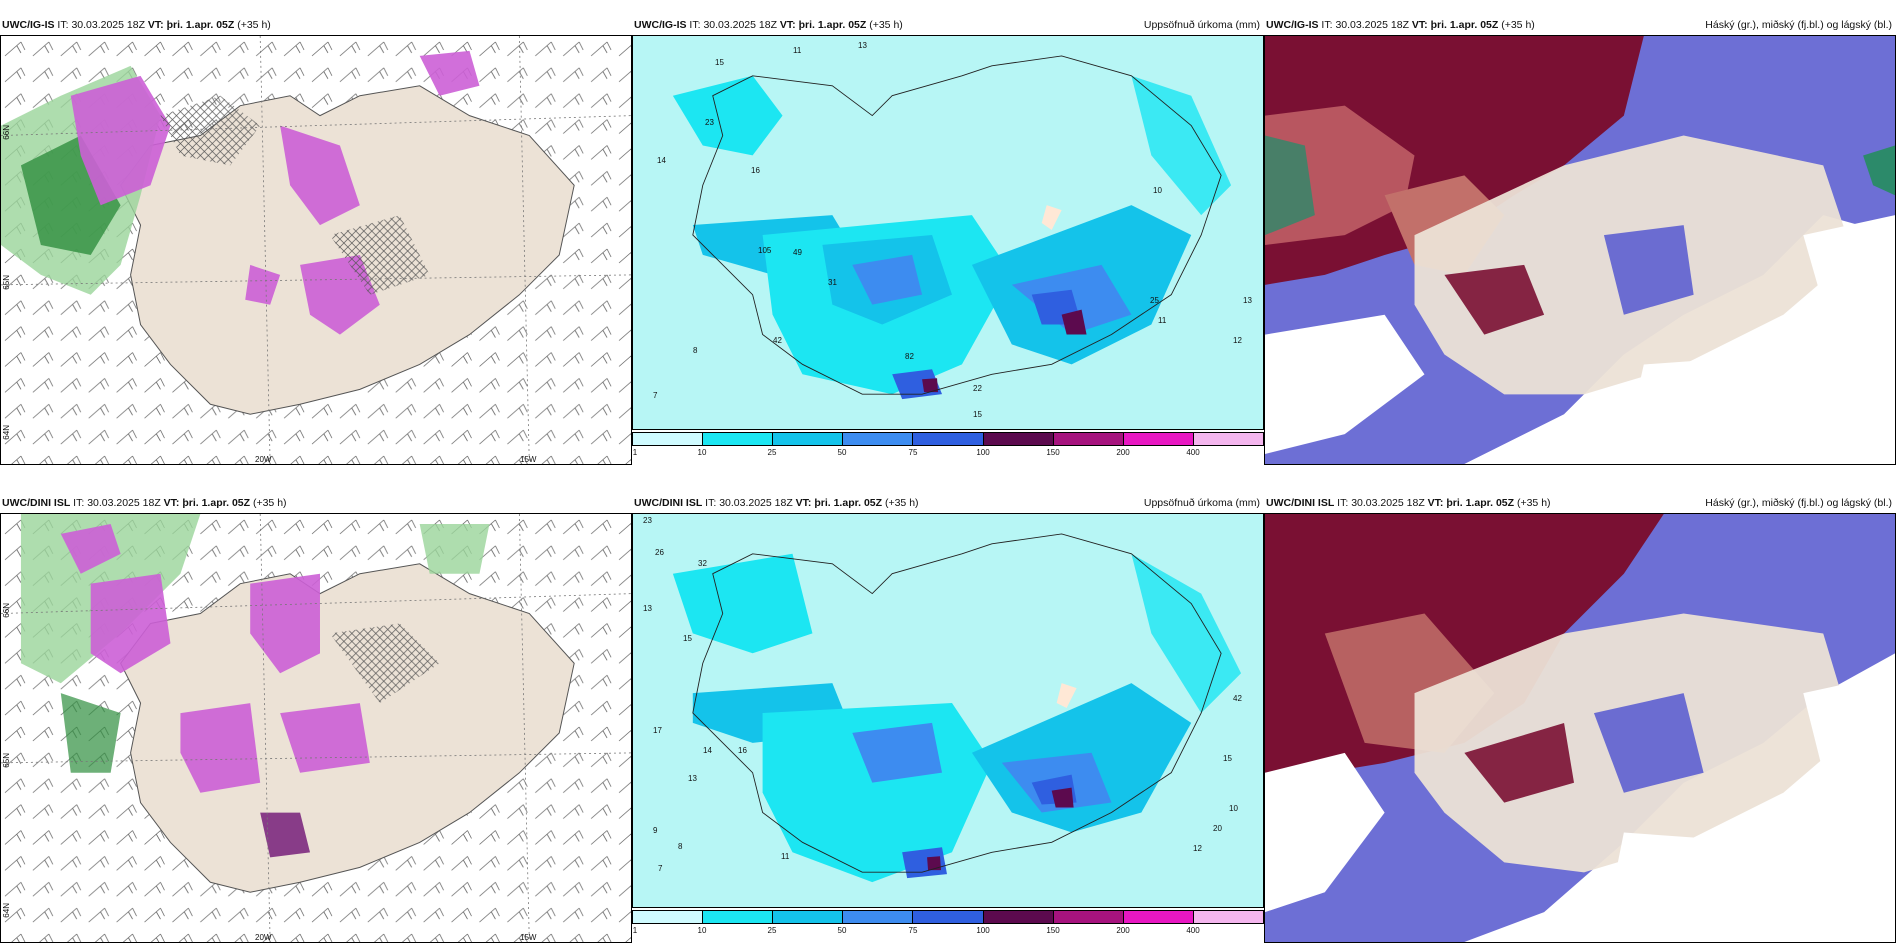 The image size is (1900, 950). What do you see at coordinates (1237, 698) in the screenshot?
I see `precip-value: 42` at bounding box center [1237, 698].